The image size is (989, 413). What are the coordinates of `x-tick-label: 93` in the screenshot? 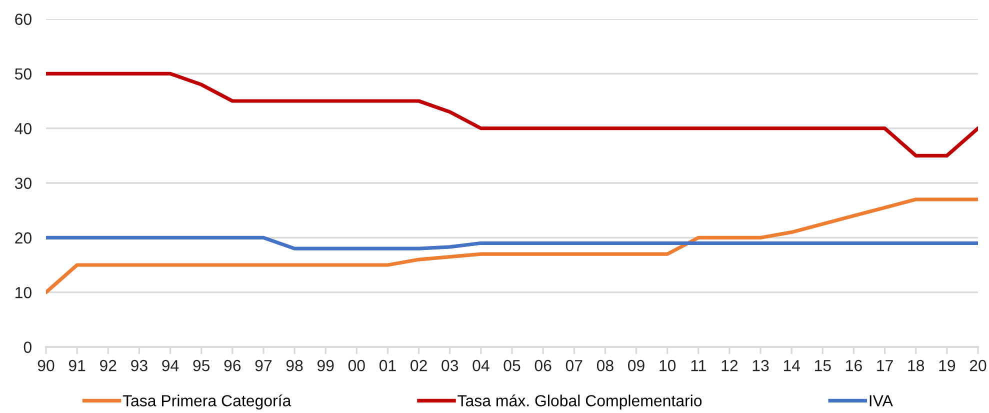 It's located at (139, 366).